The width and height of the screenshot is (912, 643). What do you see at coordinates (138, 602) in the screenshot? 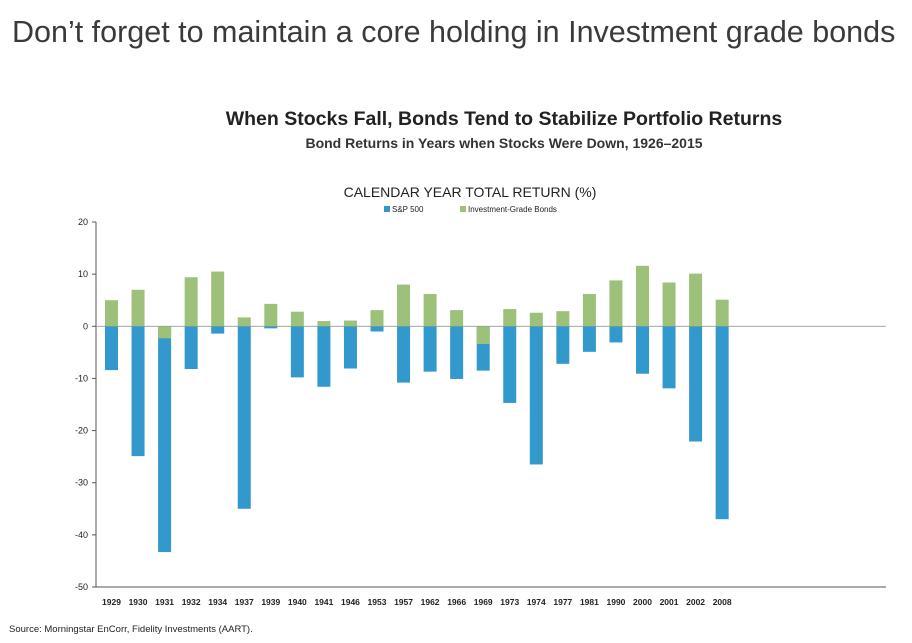
I see `x-tick-label: 1930` at bounding box center [138, 602].